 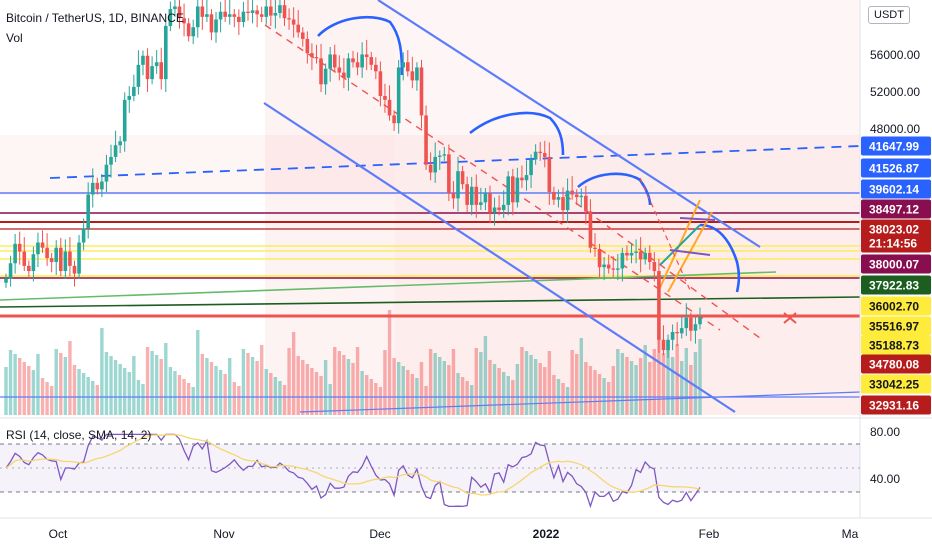 What do you see at coordinates (896, 306) in the screenshot?
I see `price-badge: 36002.70` at bounding box center [896, 306].